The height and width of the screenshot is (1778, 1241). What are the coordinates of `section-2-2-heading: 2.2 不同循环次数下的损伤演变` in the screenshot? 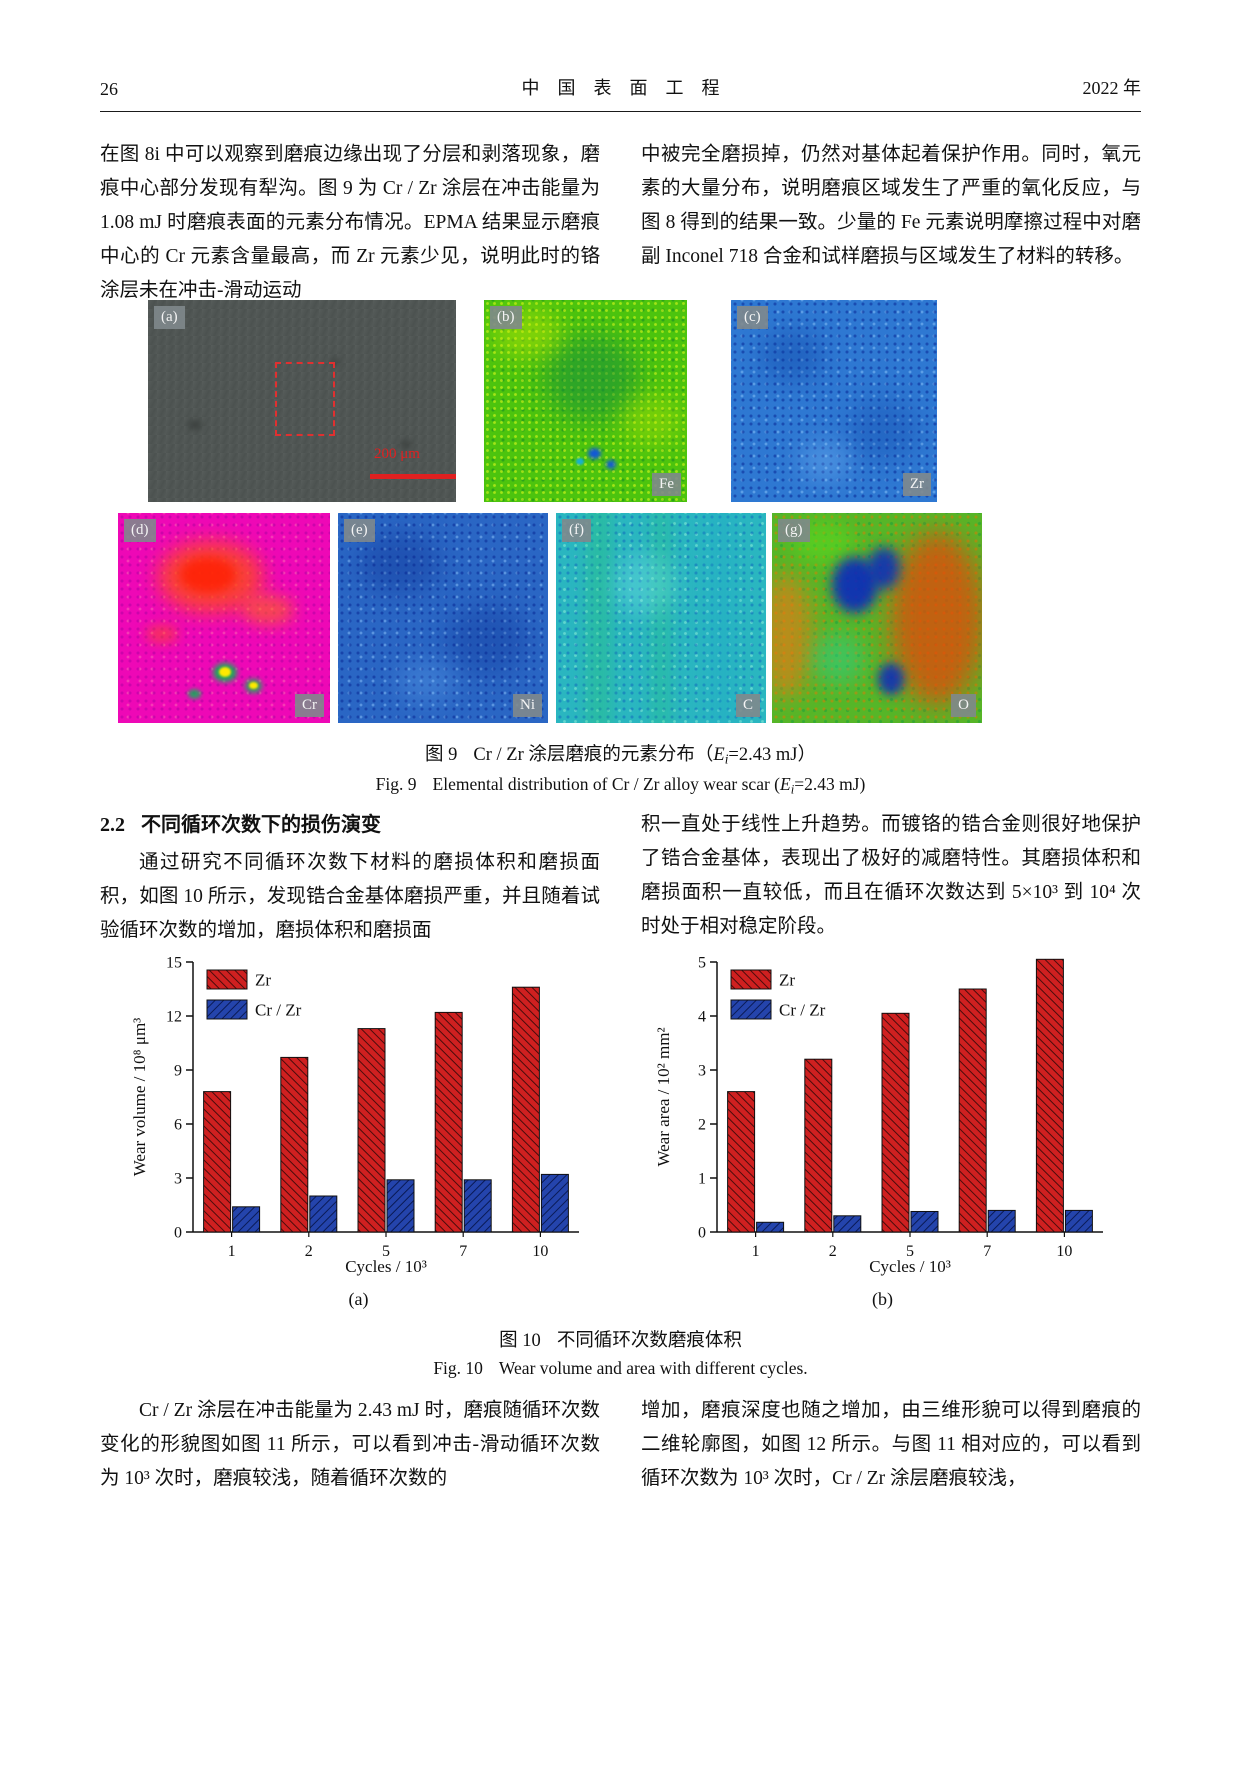 It's located at (240, 825).